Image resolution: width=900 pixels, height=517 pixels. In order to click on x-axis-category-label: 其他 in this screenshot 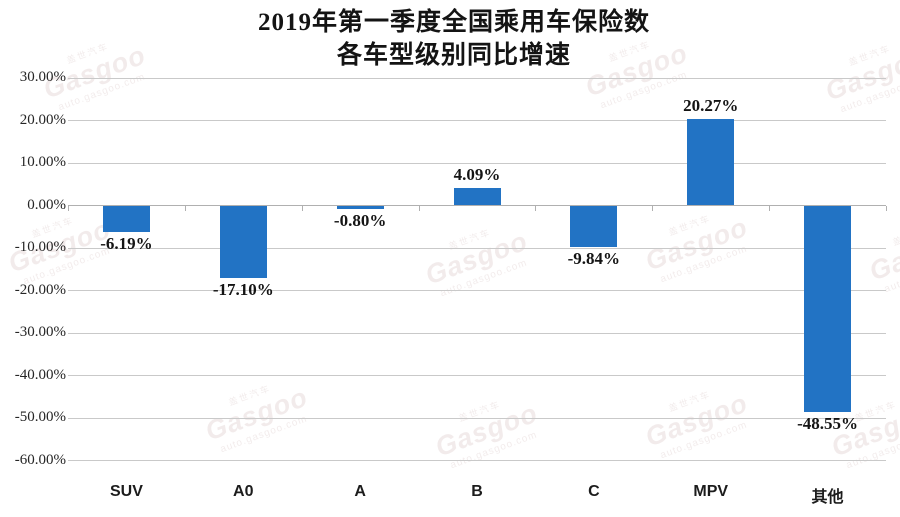, I will do `click(827, 497)`.